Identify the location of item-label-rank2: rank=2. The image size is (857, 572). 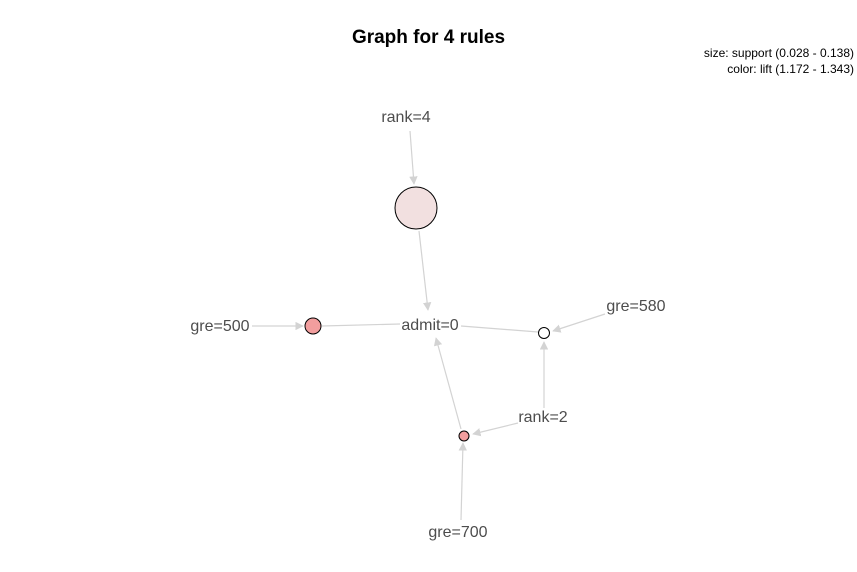
(542, 417).